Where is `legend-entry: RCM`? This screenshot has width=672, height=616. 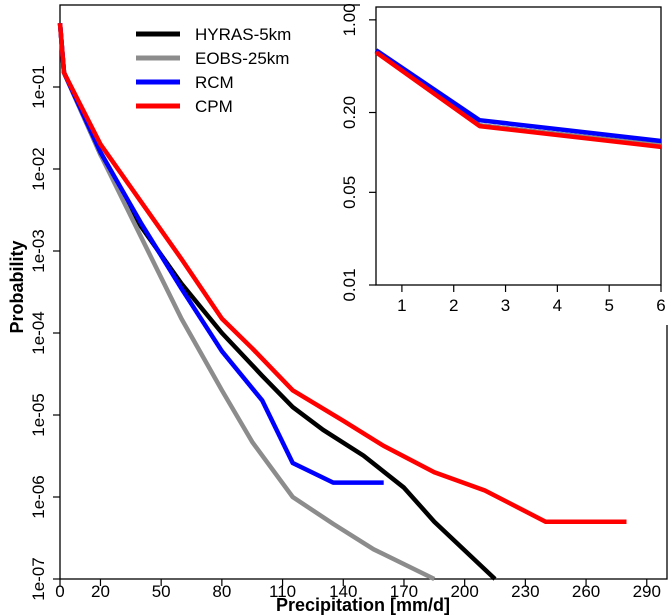 legend-entry: RCM is located at coordinates (214, 82).